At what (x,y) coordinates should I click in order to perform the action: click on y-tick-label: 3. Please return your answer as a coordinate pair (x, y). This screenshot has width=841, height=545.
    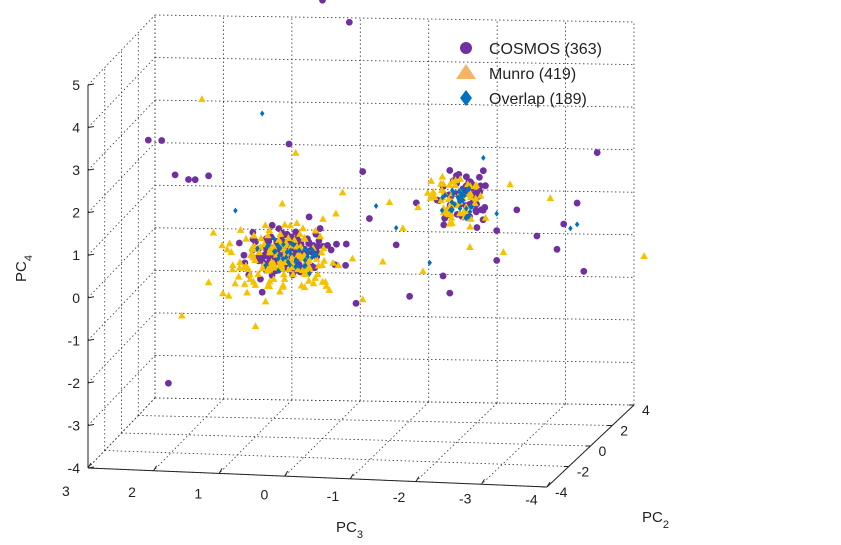
    Looking at the image, I should click on (76, 170).